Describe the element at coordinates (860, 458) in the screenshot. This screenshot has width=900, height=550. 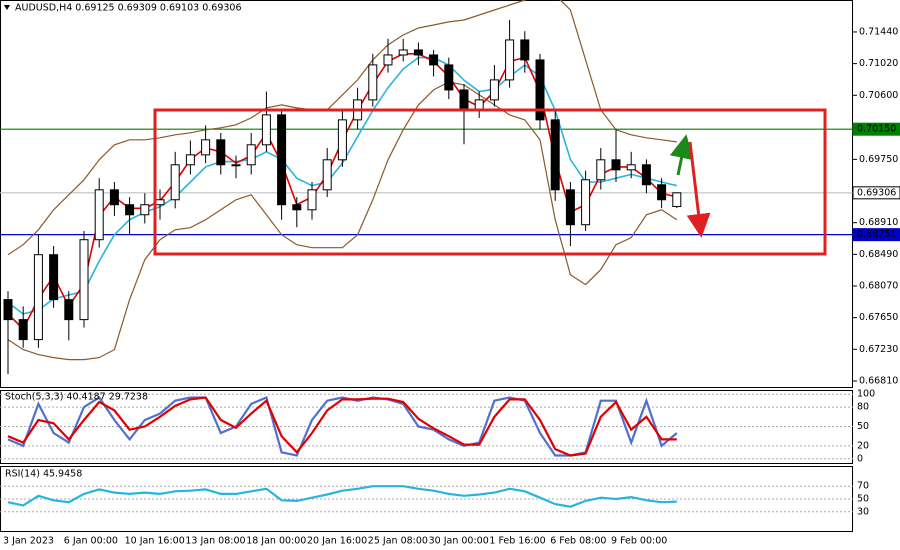
I see `y-tick-label: 0` at that location.